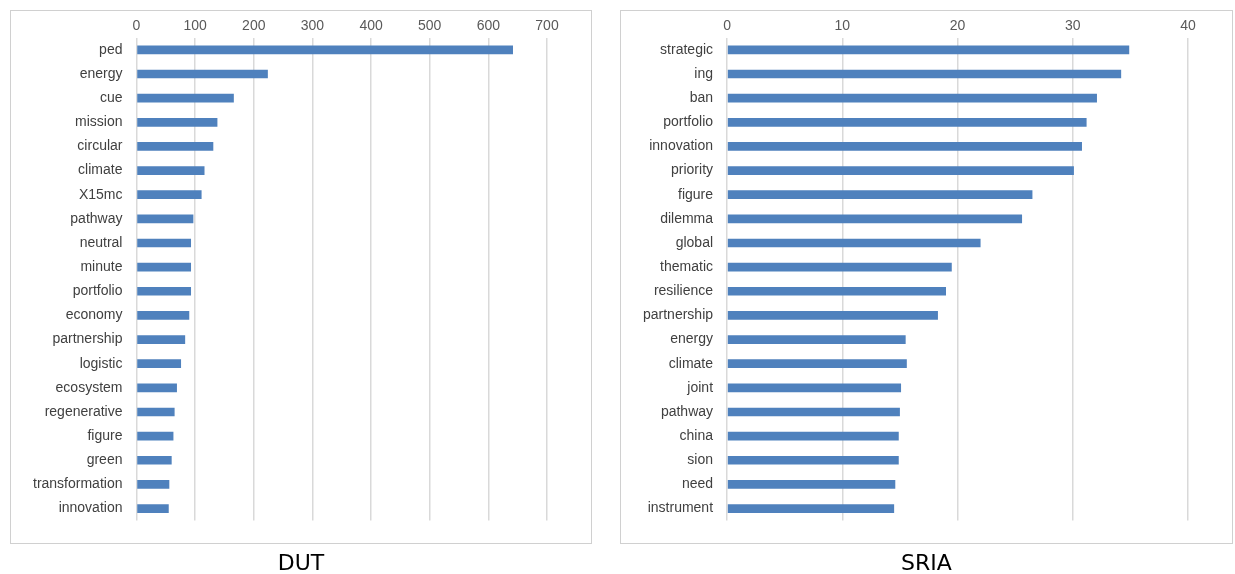 This screenshot has height=574, width=1235. I want to click on y-tick-label: logistic, so click(101, 362).